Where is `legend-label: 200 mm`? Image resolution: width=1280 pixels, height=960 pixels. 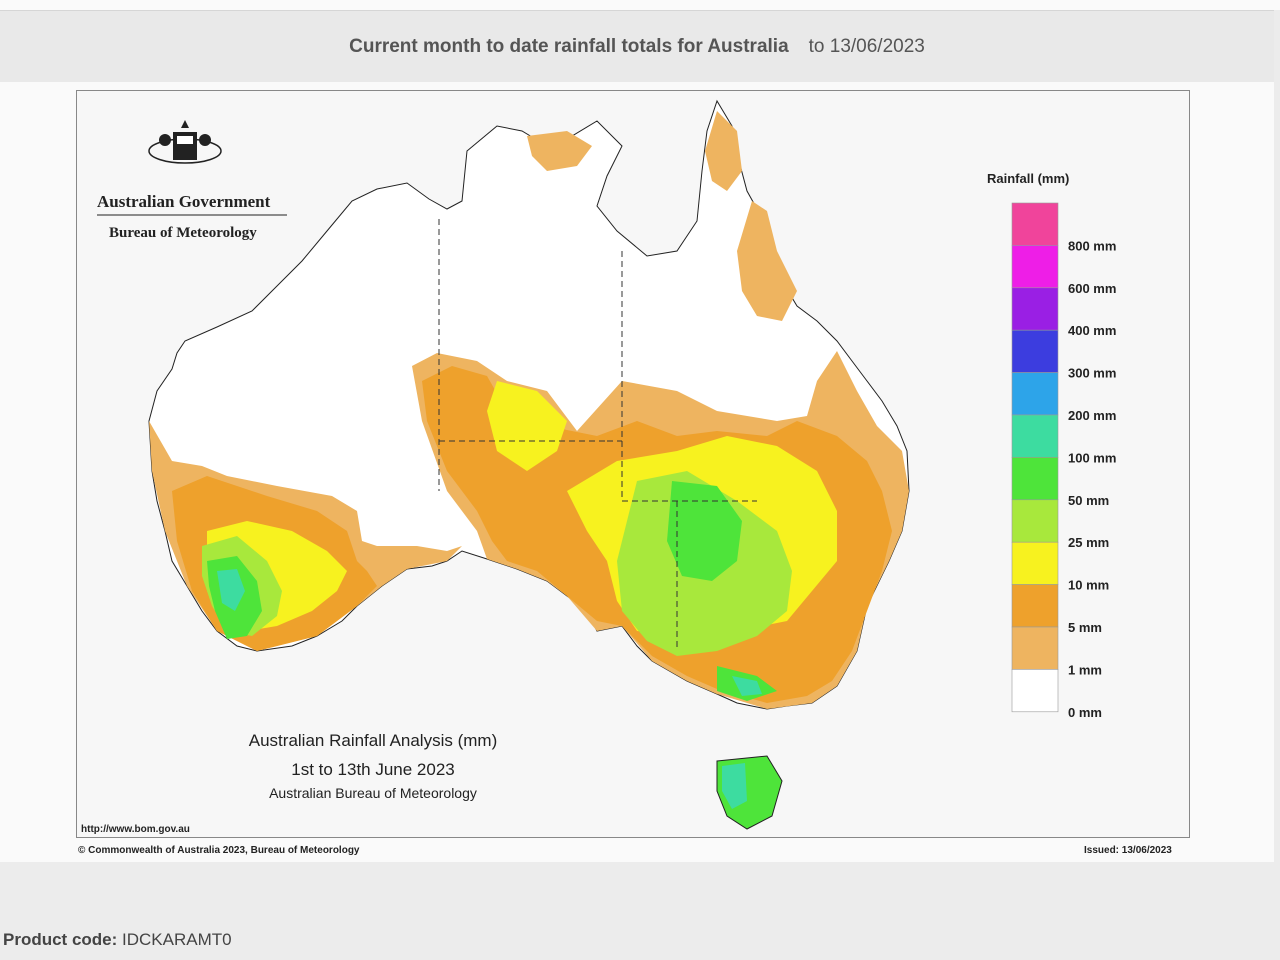 legend-label: 200 mm is located at coordinates (1092, 415).